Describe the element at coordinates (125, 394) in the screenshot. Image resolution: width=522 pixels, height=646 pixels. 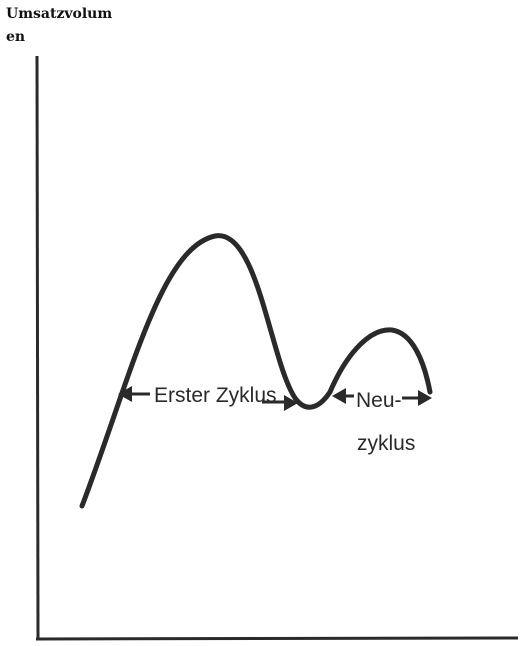
I see `first-cycle-arrowhead-left` at that location.